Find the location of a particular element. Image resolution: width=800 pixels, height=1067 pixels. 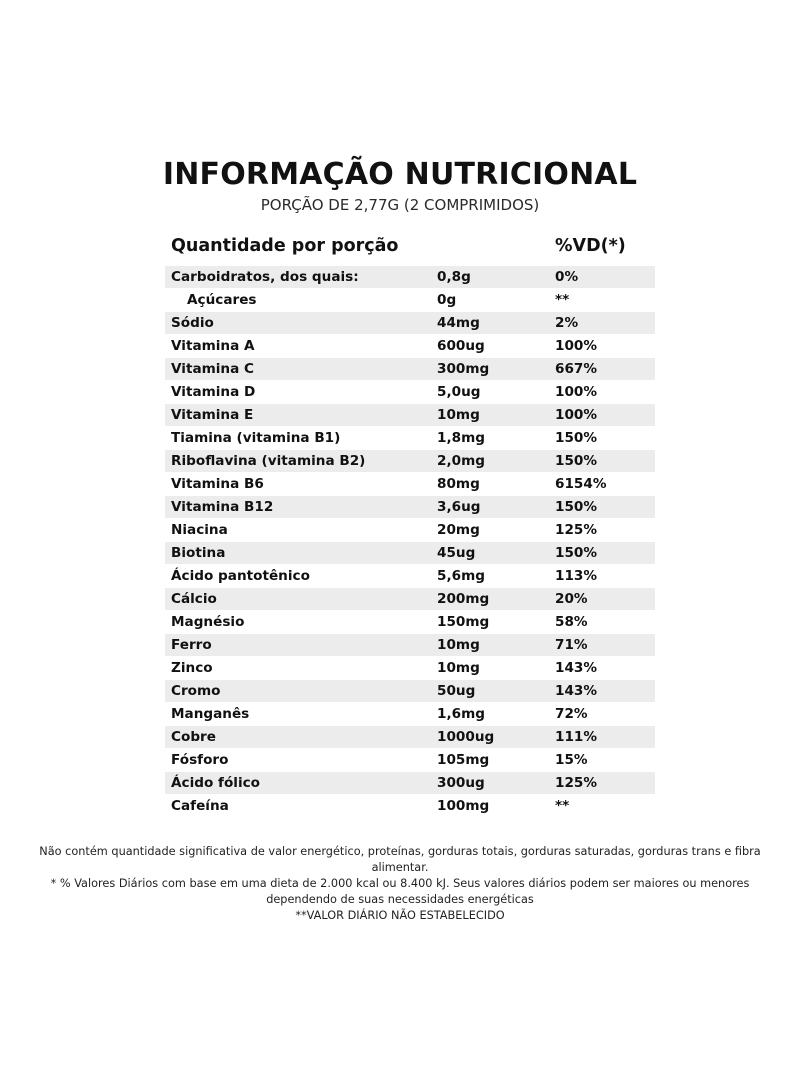

nutrient-name: Magnésio is located at coordinates (208, 621).